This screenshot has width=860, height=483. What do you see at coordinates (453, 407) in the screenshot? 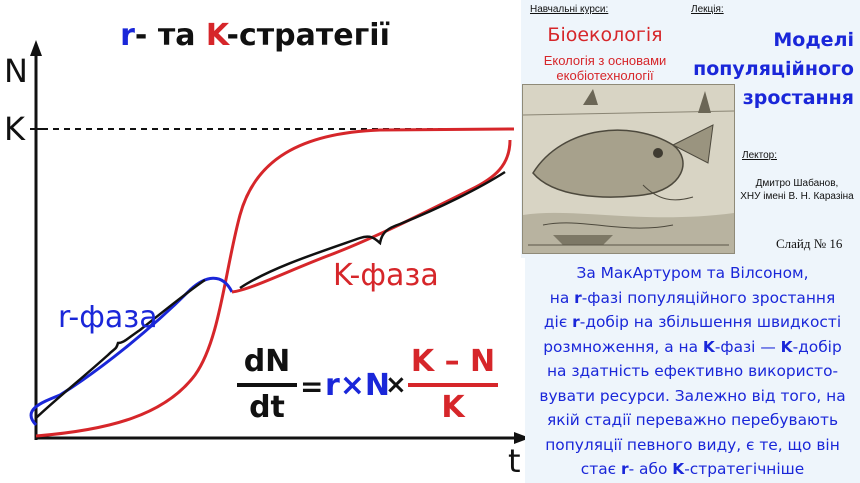
I see `formula-rhs-denominator: K` at bounding box center [453, 407].